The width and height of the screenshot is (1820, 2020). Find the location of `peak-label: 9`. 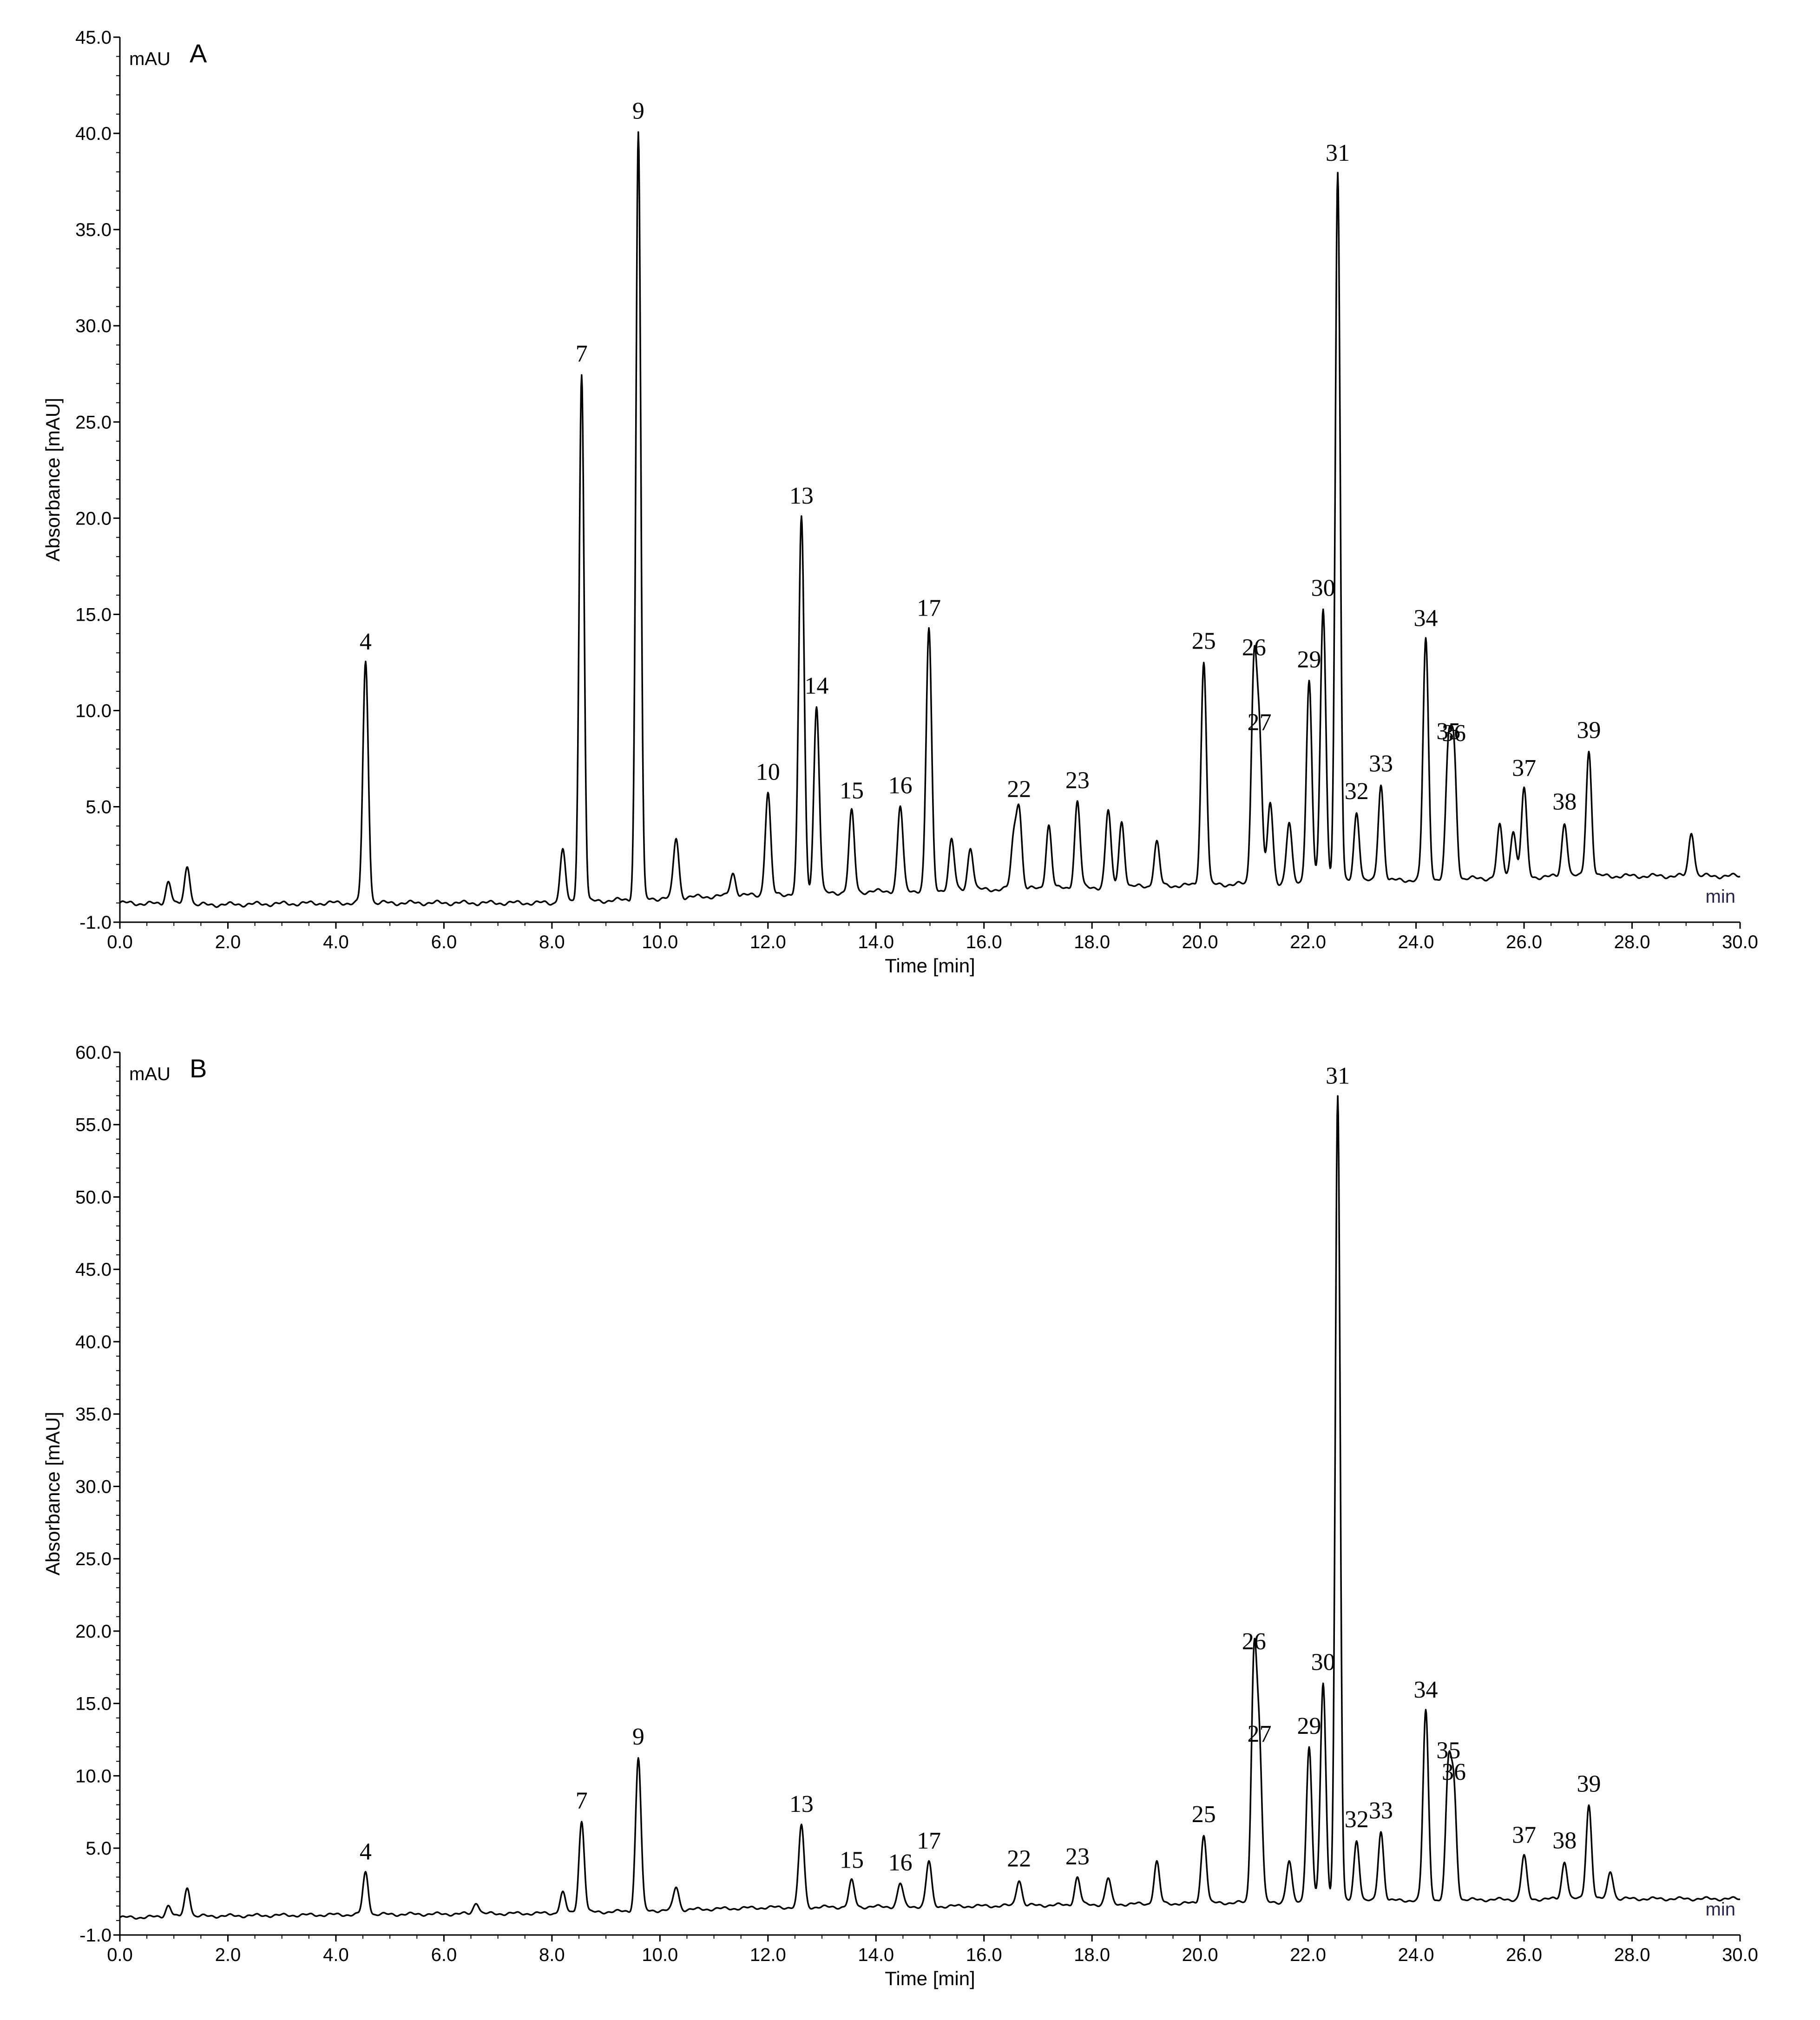

peak-label: 9 is located at coordinates (638, 1737).